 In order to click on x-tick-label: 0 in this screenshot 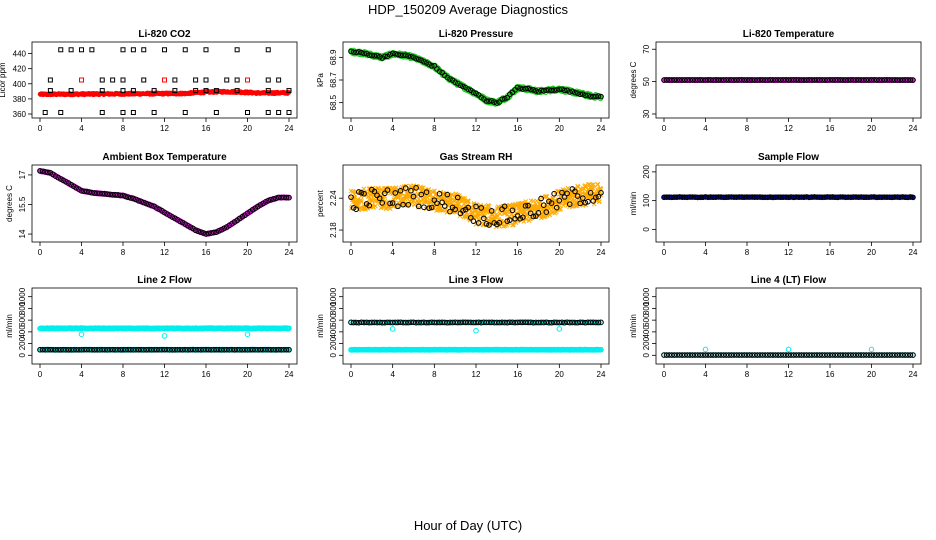, I will do `click(351, 128)`.